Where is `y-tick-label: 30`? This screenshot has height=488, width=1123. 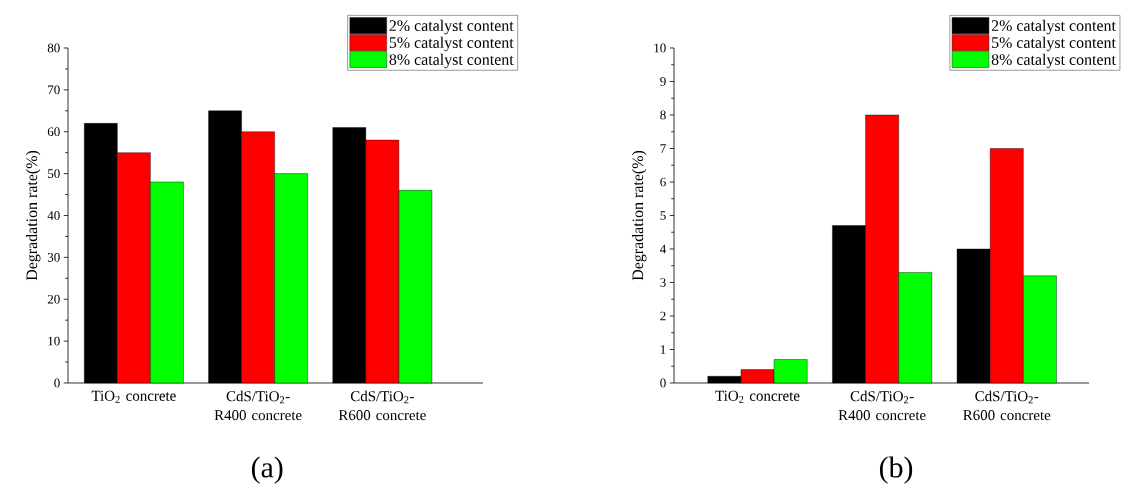
y-tick-label: 30 is located at coordinates (53, 257).